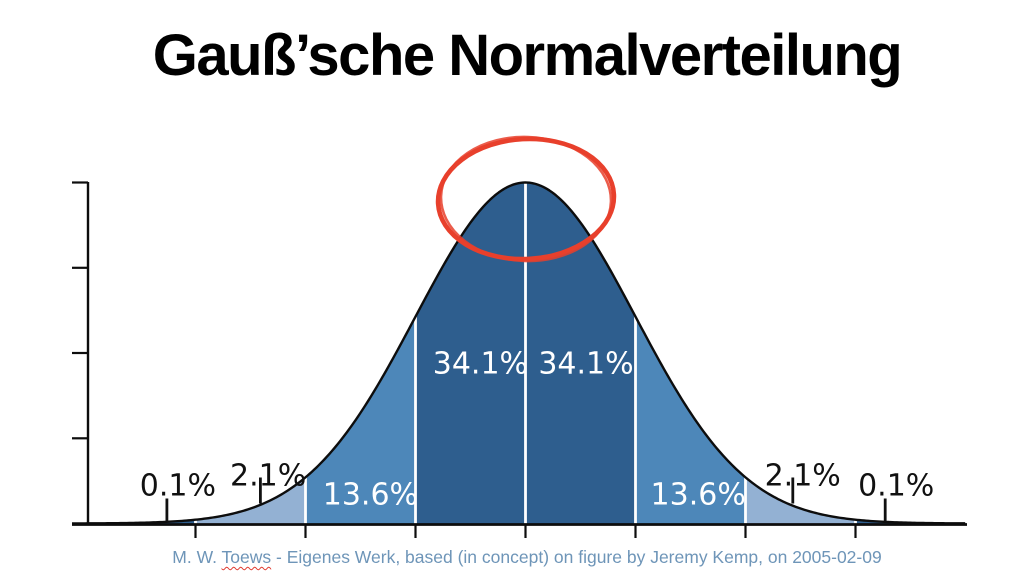  Describe the element at coordinates (197, 557) in the screenshot. I see `attribution-prefix: M. W.` at that location.